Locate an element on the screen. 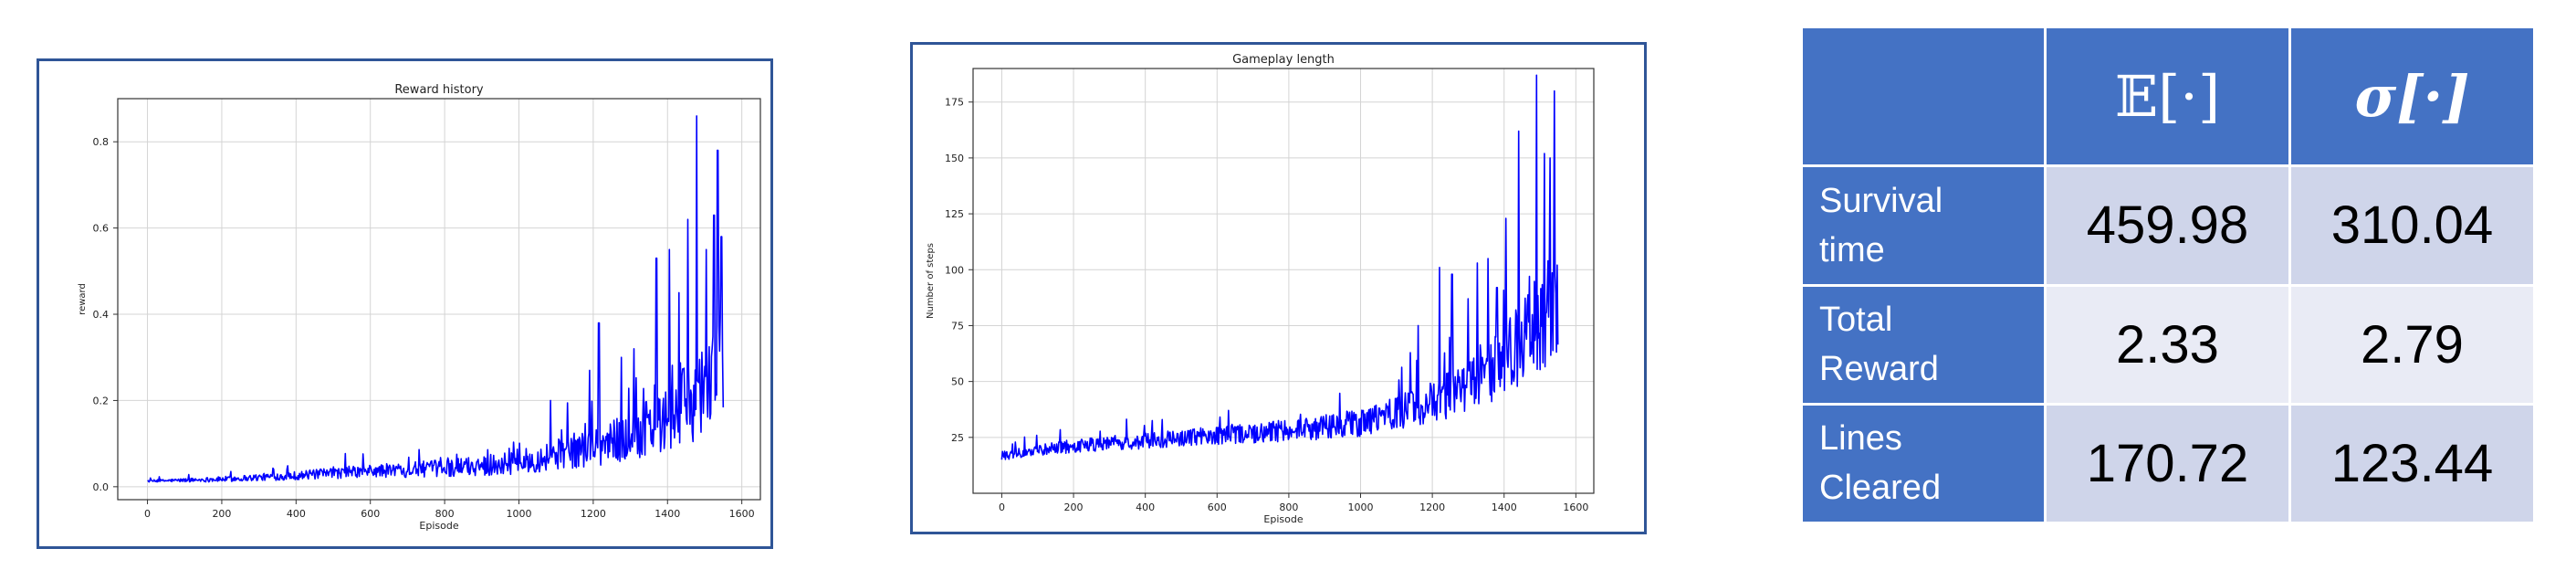 The width and height of the screenshot is (2576, 570). table-row: Survival time 459.98 310.04 is located at coordinates (2168, 226).